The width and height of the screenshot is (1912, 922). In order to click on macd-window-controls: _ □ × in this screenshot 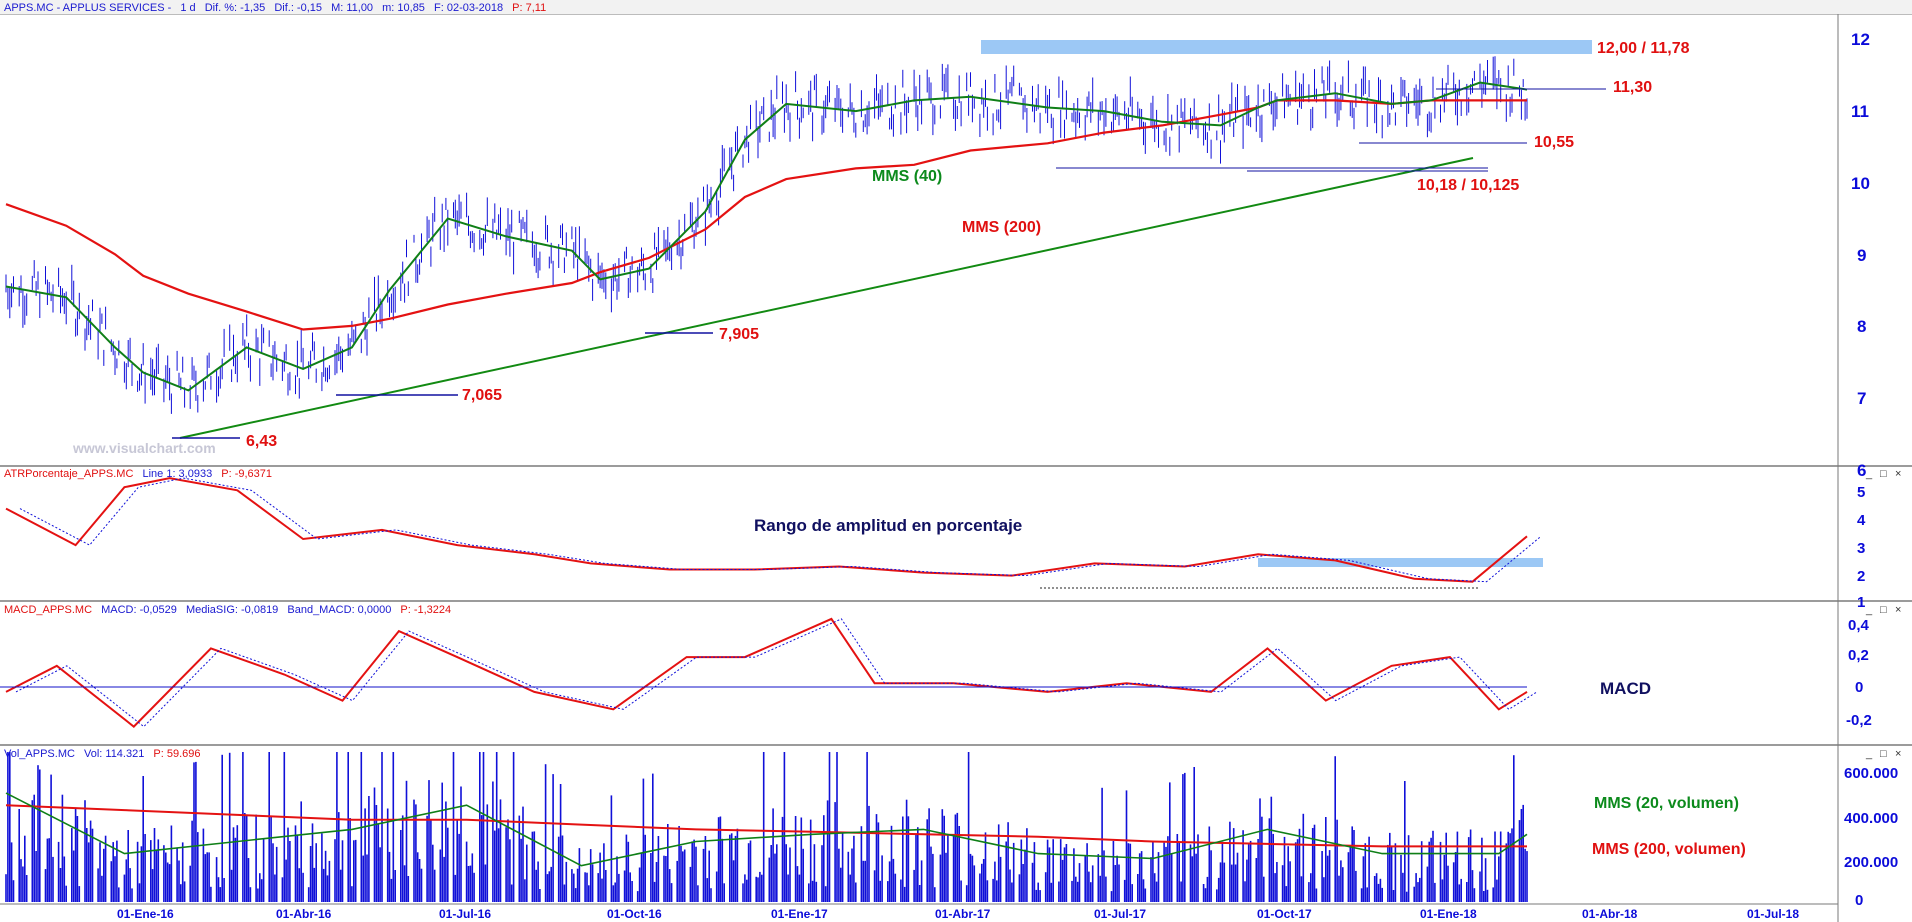, I will do `click(1883, 610)`.